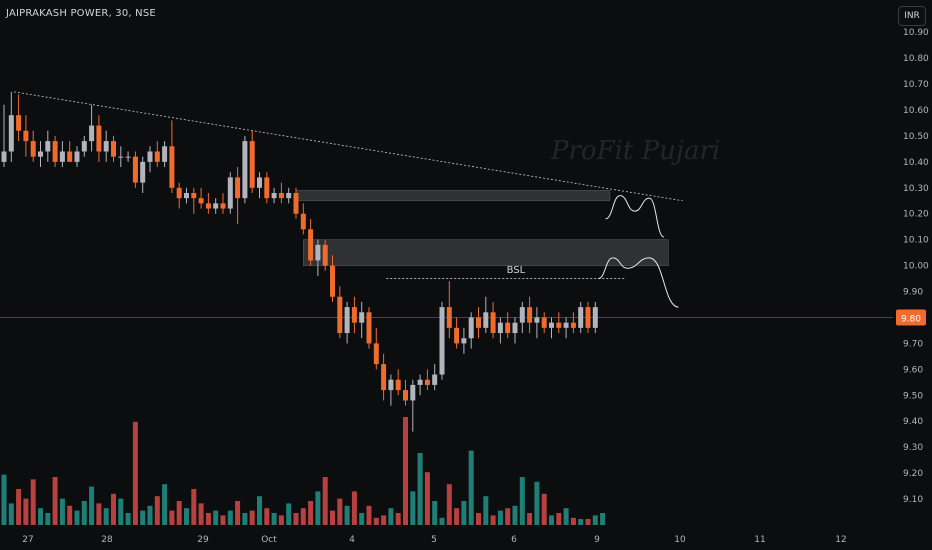  I want to click on last-price-tag, so click(911, 317).